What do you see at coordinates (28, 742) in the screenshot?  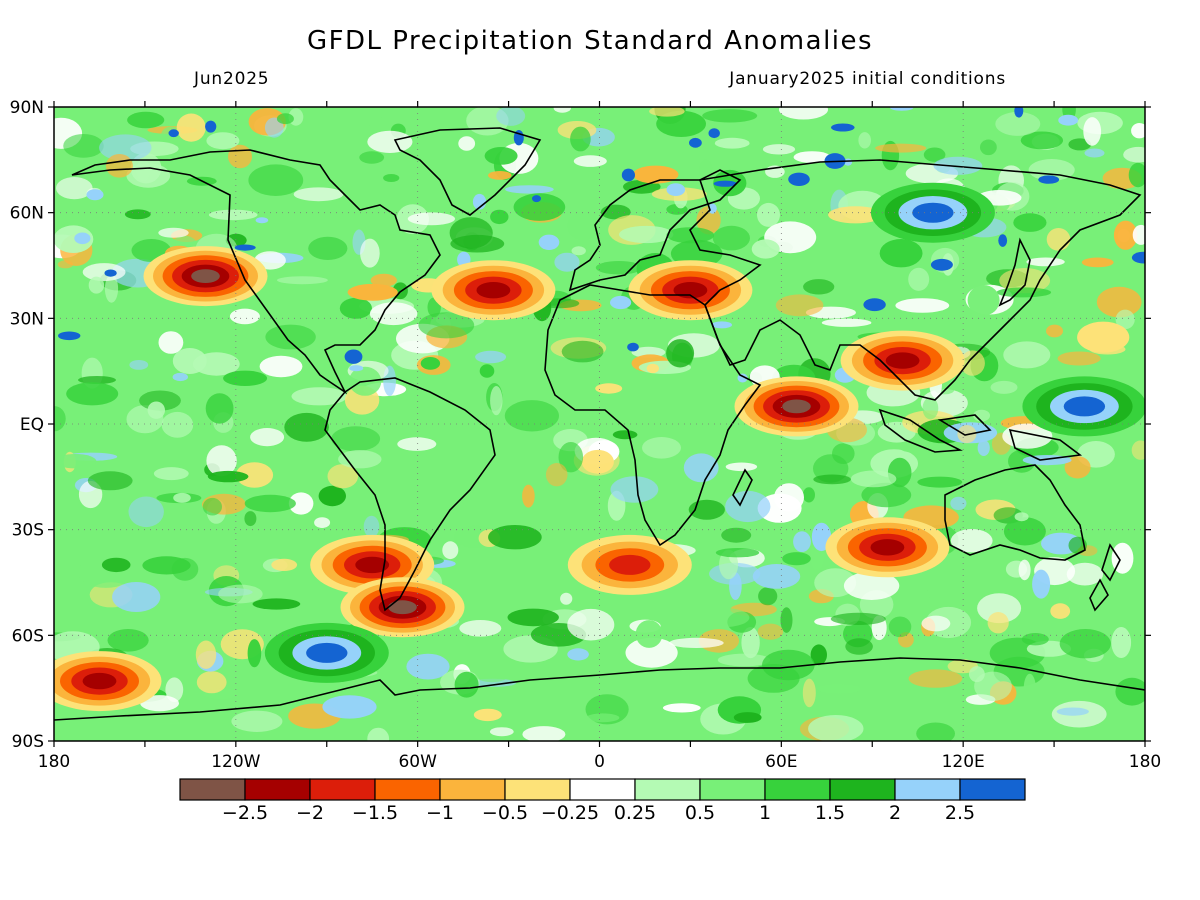 I see `lat-label: 90S` at bounding box center [28, 742].